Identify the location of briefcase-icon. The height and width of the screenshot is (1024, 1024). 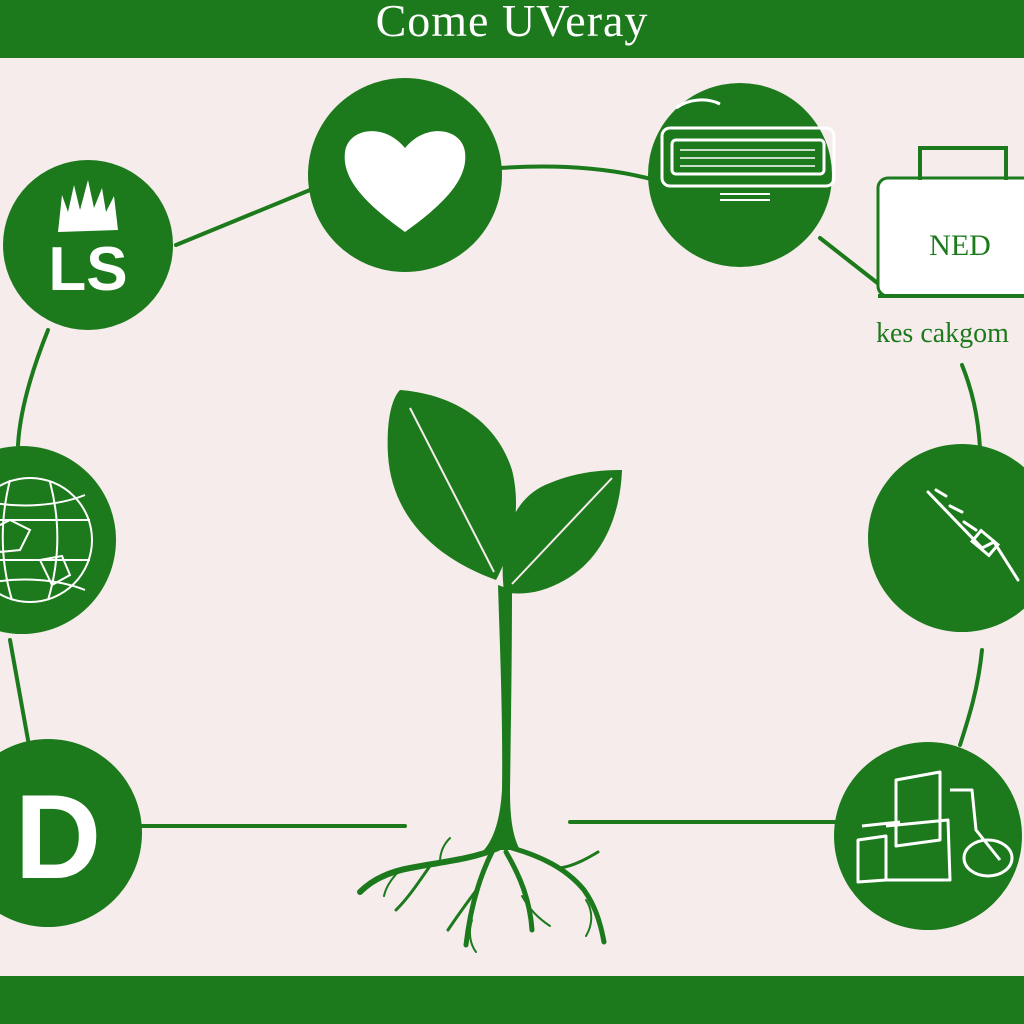
(963, 163).